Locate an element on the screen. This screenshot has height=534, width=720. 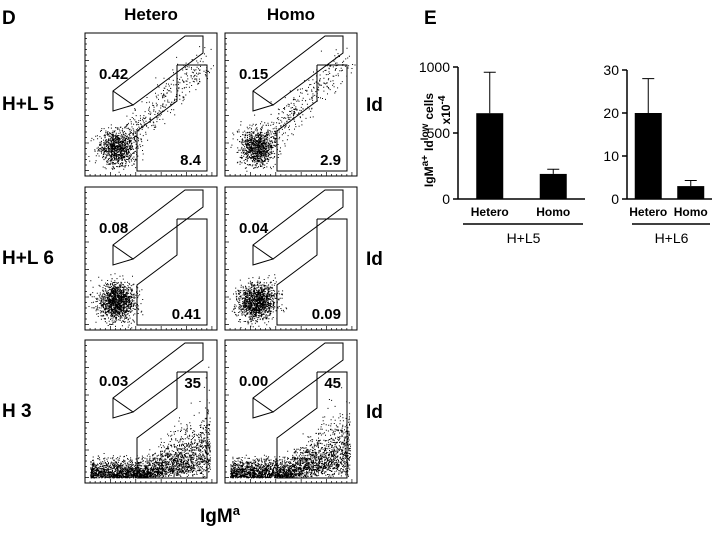
x-axis-label: IgMa is located at coordinates (220, 515).